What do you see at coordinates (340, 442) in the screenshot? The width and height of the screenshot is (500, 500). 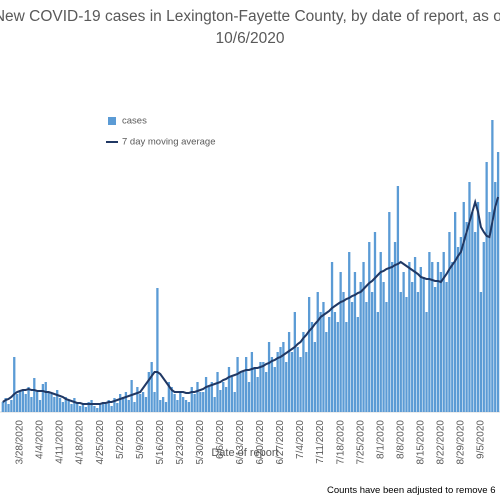 I see `x-tick-label: 7/18/2020` at bounding box center [340, 442].